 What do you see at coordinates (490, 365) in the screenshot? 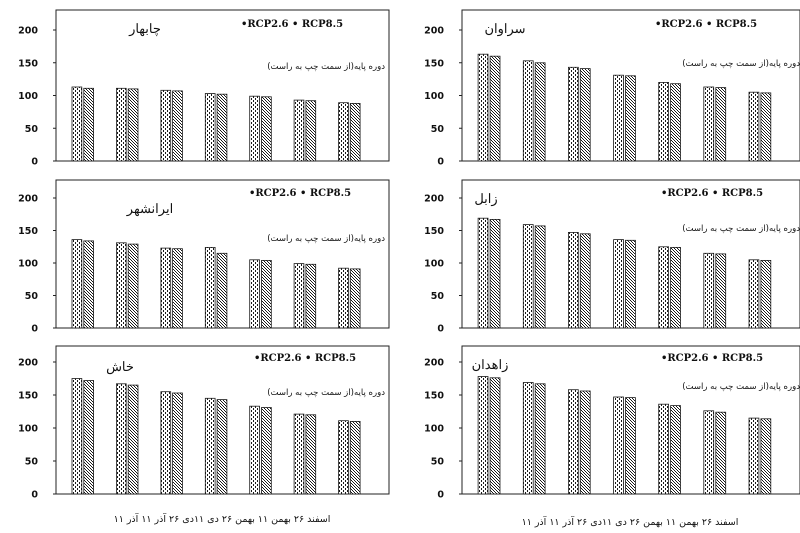
I see `panel-title: زاهدان` at bounding box center [490, 365].